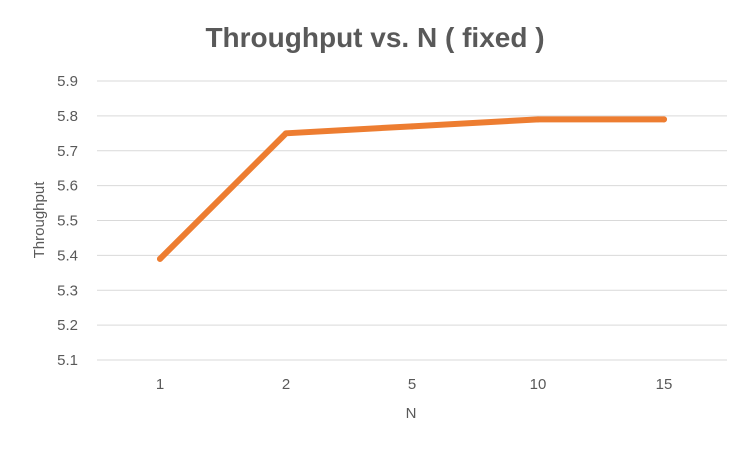 The width and height of the screenshot is (750, 449). What do you see at coordinates (67, 186) in the screenshot?
I see `y-tick-label: 5.6` at bounding box center [67, 186].